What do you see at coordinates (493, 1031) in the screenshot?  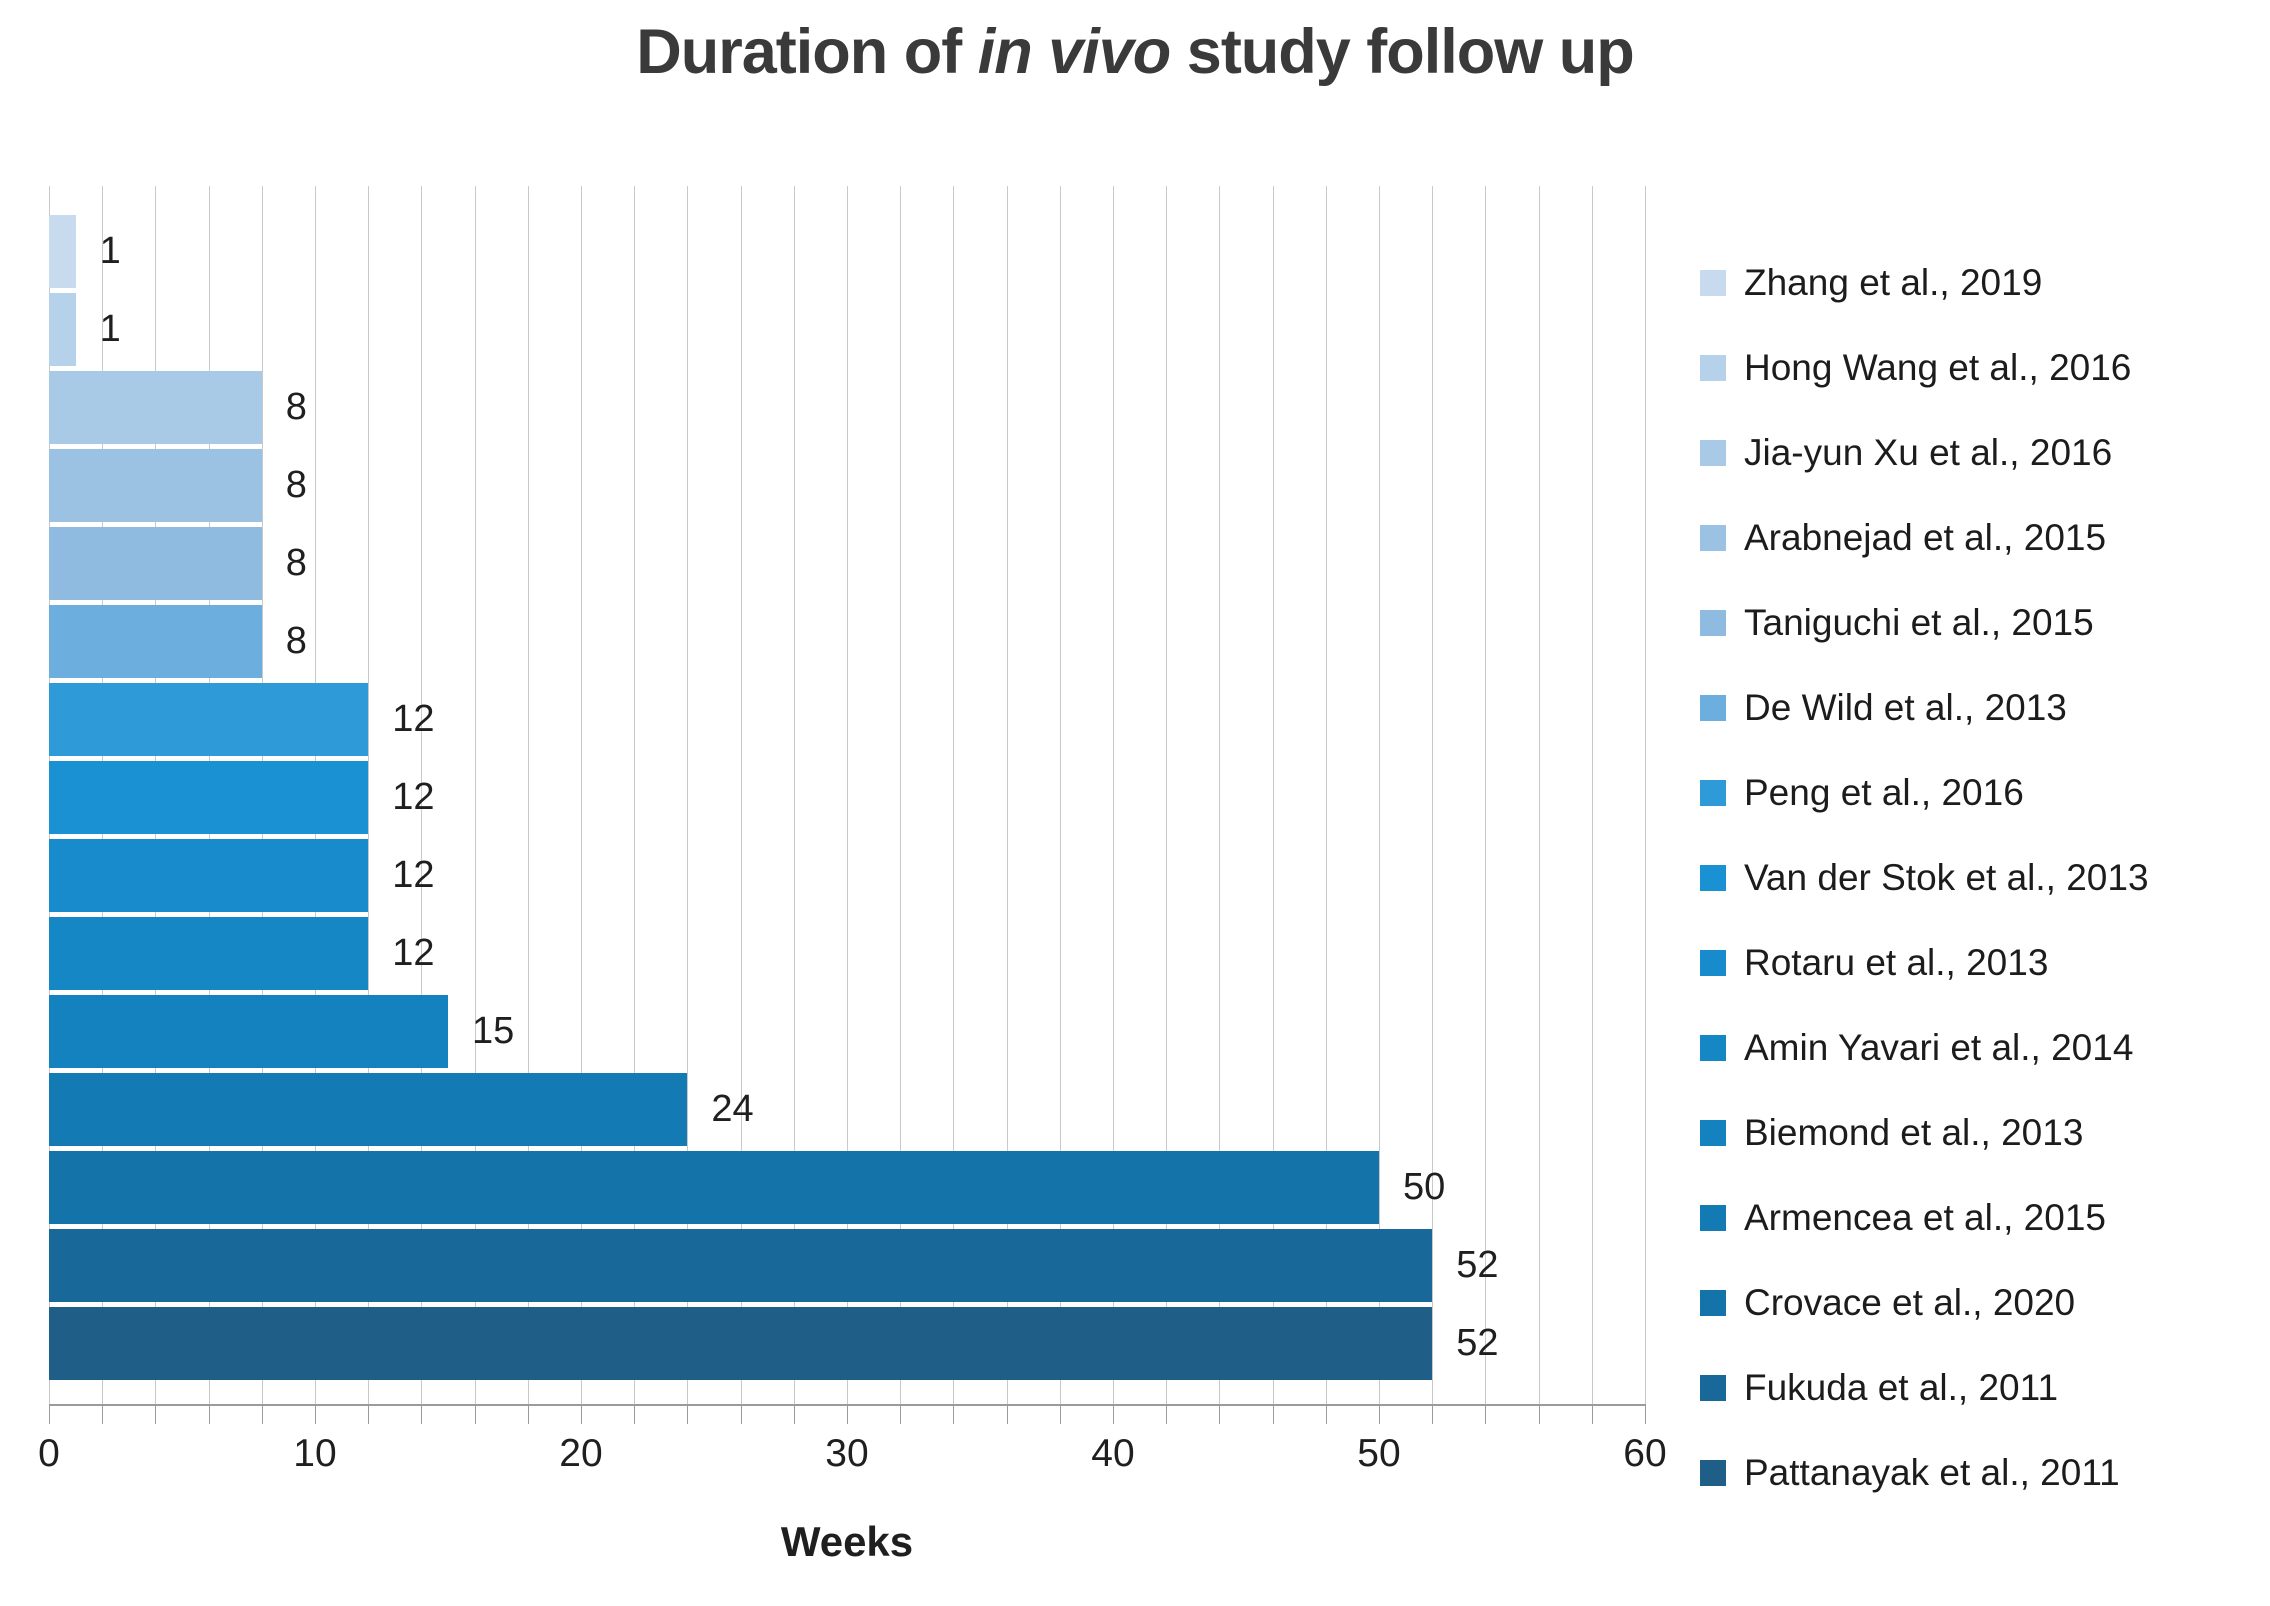 I see `bar-value-label: 15` at bounding box center [493, 1031].